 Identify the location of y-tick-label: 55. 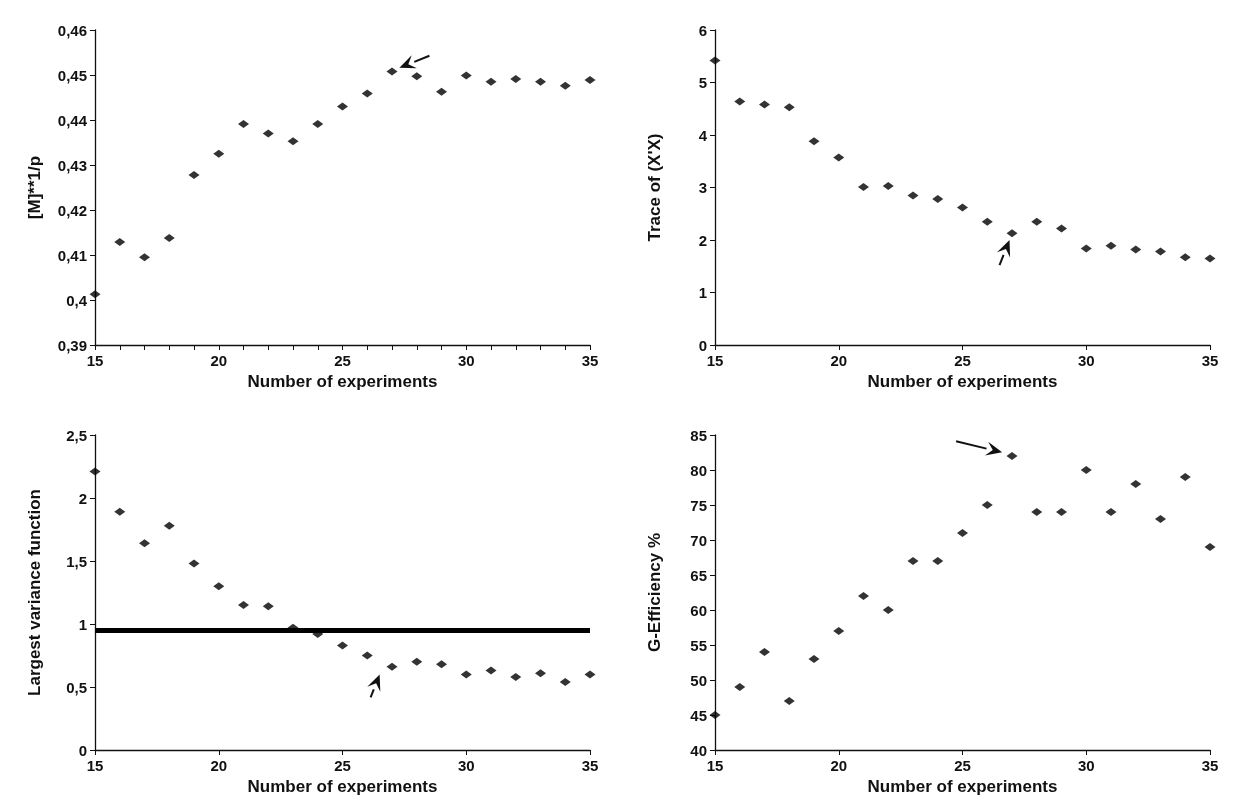
(698, 645).